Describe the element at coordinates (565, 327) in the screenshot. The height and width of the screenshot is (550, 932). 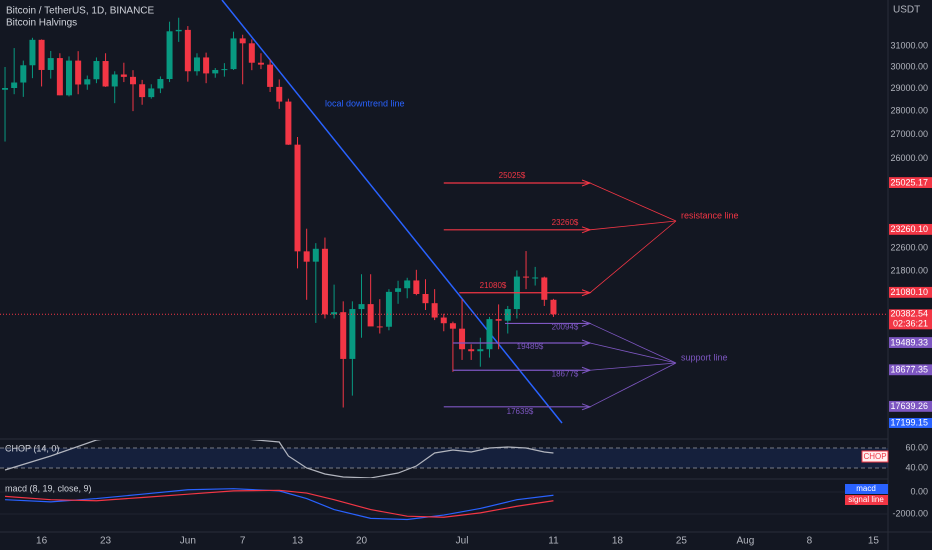
I see `level-label: 20094$` at that location.